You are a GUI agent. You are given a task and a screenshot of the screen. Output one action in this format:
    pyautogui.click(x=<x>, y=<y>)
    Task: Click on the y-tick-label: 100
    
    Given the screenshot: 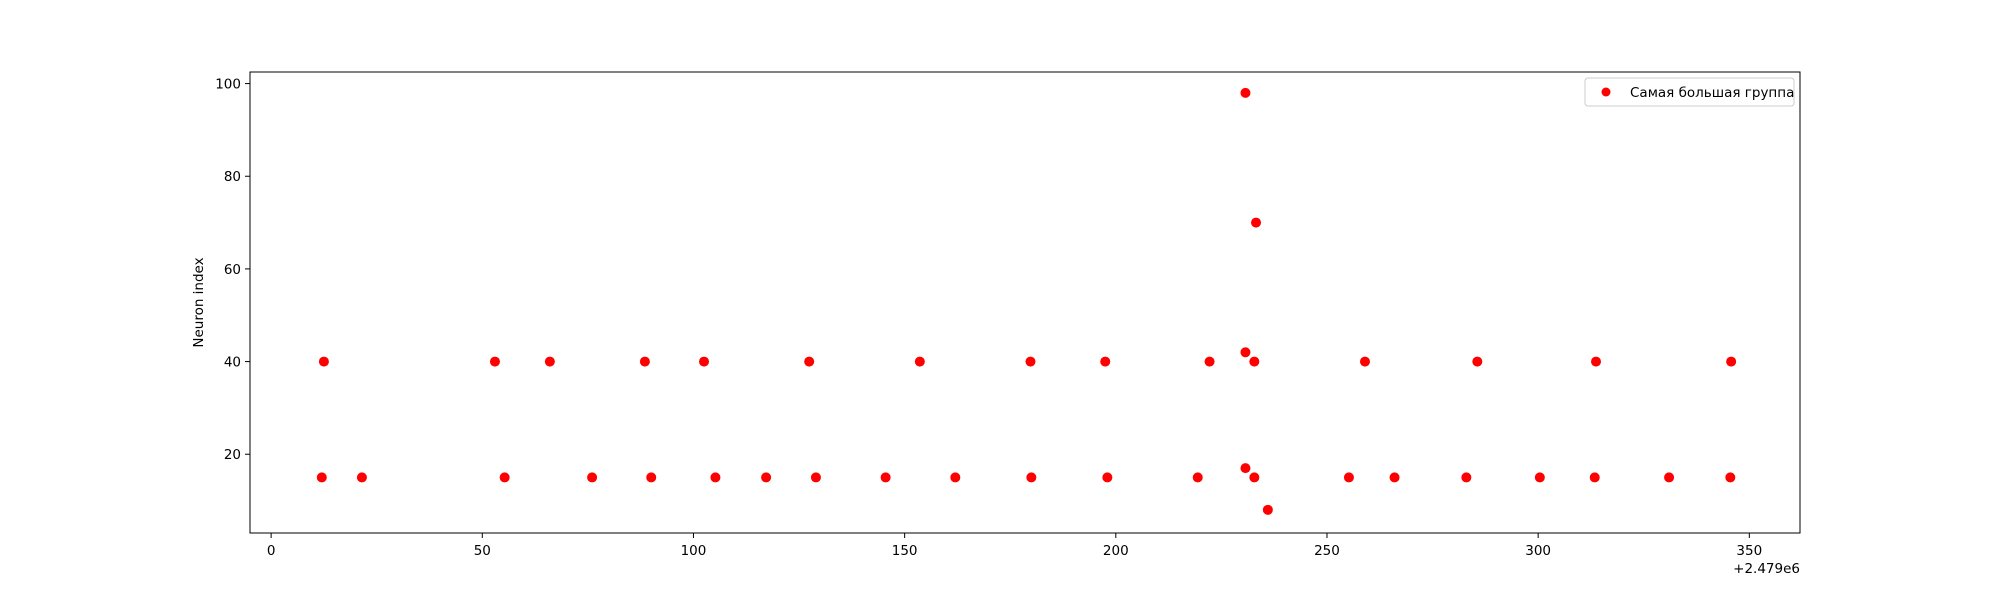 What is the action you would take?
    pyautogui.click(x=228, y=85)
    